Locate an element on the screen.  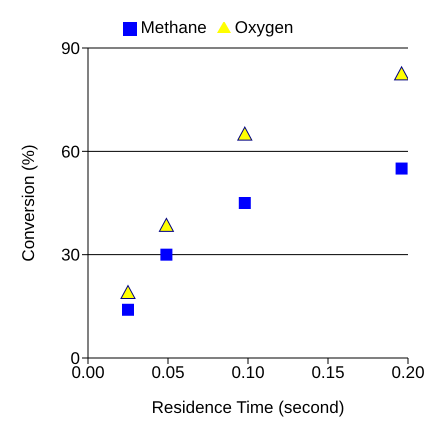
y-tick-label: 30 is located at coordinates (70, 255).